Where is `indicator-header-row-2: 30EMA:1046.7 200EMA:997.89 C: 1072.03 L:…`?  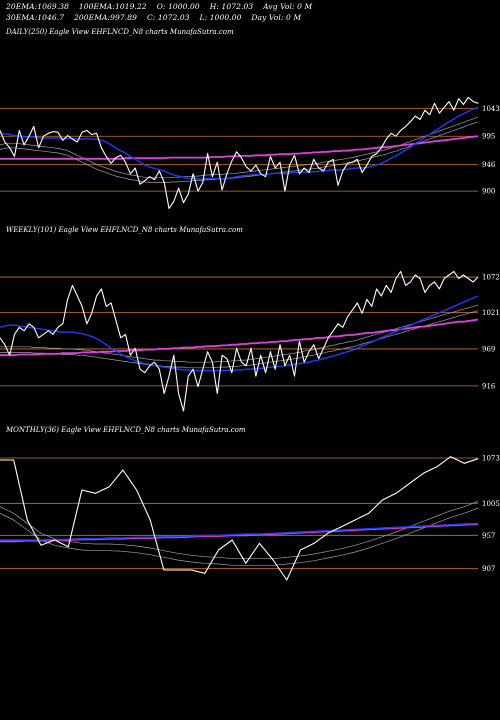 indicator-header-row-2: 30EMA:1046.7 200EMA:997.89 C: 1072.03 L:… is located at coordinates (153, 17).